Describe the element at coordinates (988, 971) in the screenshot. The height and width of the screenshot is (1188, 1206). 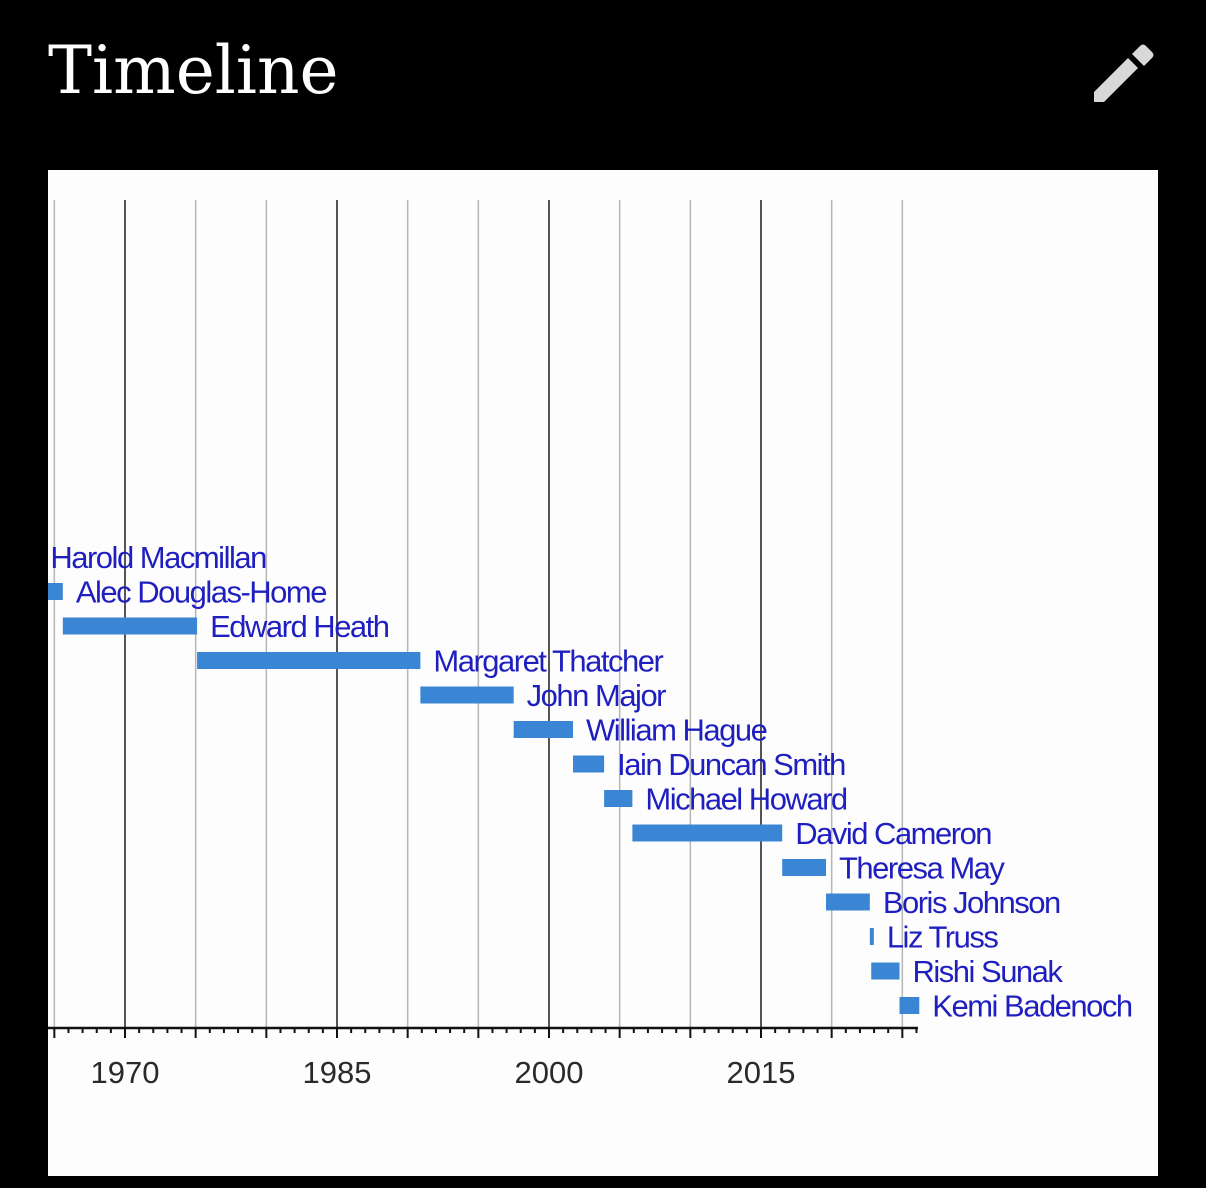
I see `leader-label: Rishi Sunak` at that location.